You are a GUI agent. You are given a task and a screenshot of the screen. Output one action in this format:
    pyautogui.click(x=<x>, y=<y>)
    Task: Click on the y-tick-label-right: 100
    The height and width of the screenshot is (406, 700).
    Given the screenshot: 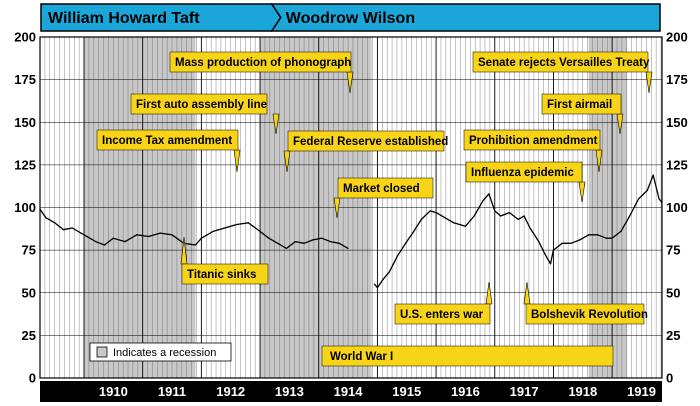 What is the action you would take?
    pyautogui.click(x=677, y=207)
    